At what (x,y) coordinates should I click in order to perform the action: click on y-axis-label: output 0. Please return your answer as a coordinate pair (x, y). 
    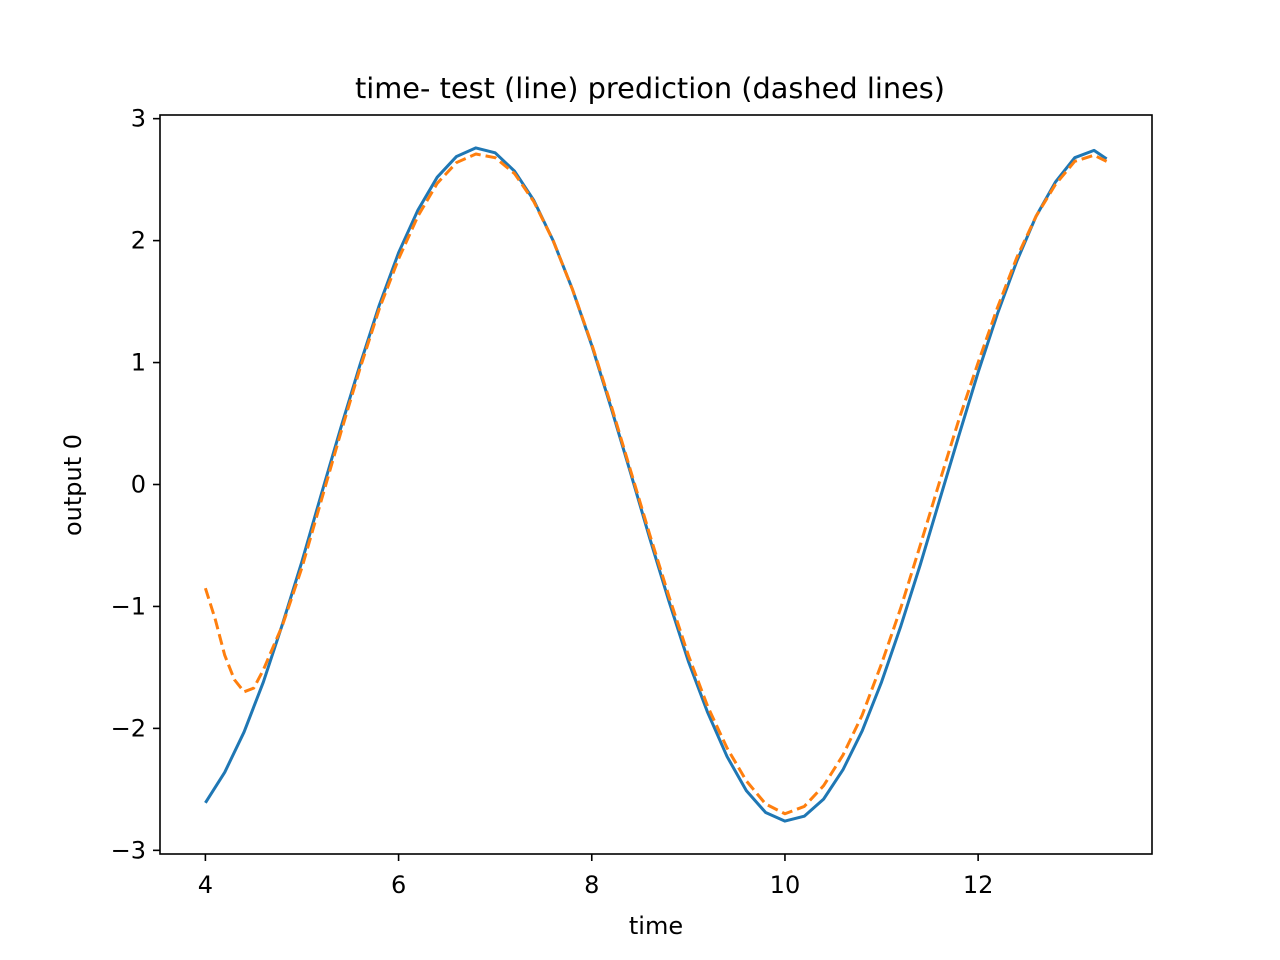
    Looking at the image, I should click on (73, 485).